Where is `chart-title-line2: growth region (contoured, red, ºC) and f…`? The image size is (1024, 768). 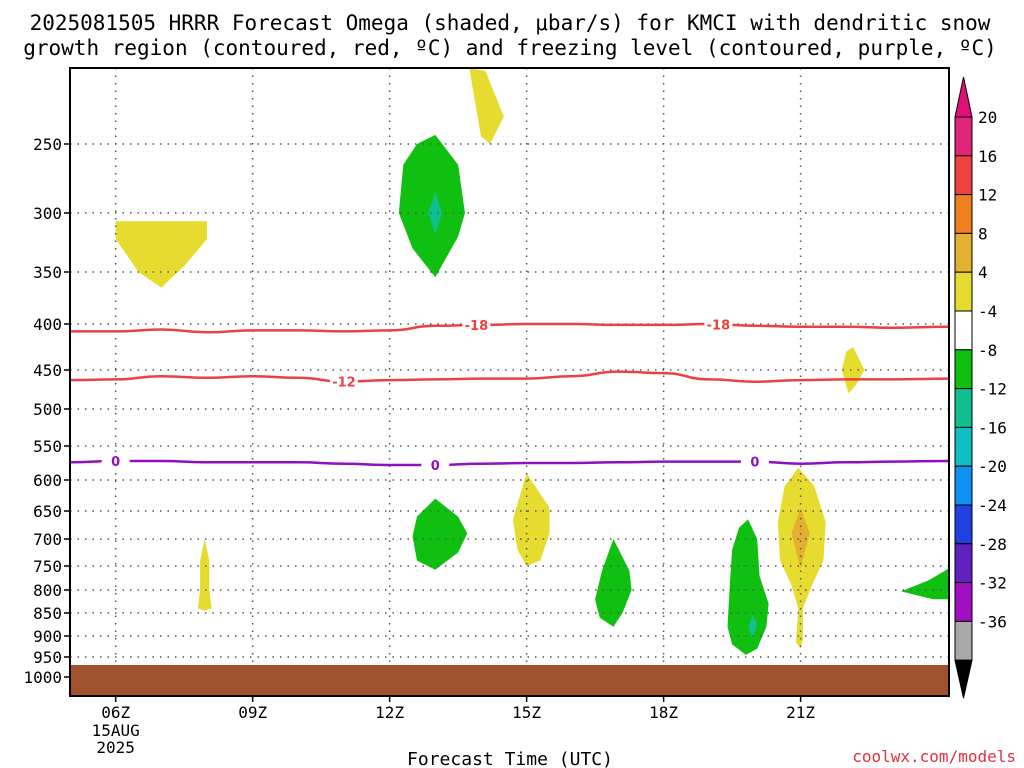 chart-title-line2: growth region (contoured, red, ºC) and f… is located at coordinates (510, 48).